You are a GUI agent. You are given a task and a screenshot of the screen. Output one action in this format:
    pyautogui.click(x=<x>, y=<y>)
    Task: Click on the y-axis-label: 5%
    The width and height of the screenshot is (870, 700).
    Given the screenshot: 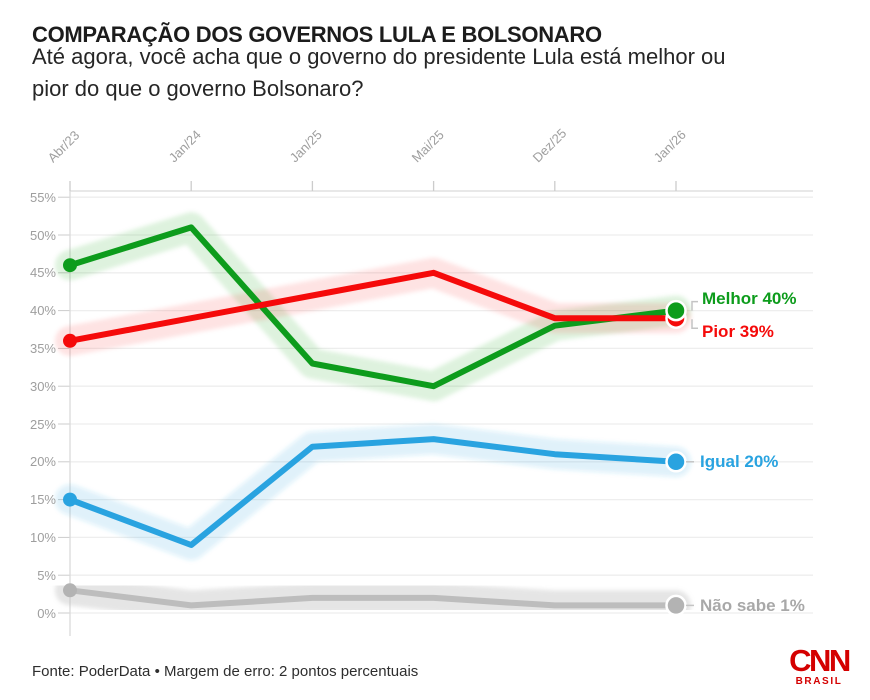 What is the action you would take?
    pyautogui.click(x=46, y=575)
    